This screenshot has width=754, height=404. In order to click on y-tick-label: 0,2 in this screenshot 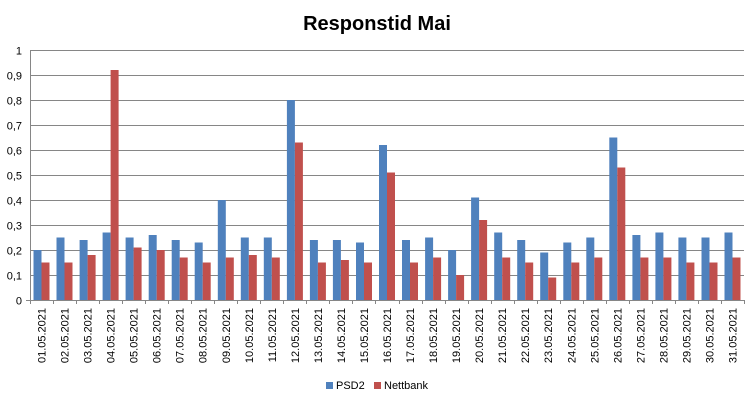, I will do `click(14, 252)`.